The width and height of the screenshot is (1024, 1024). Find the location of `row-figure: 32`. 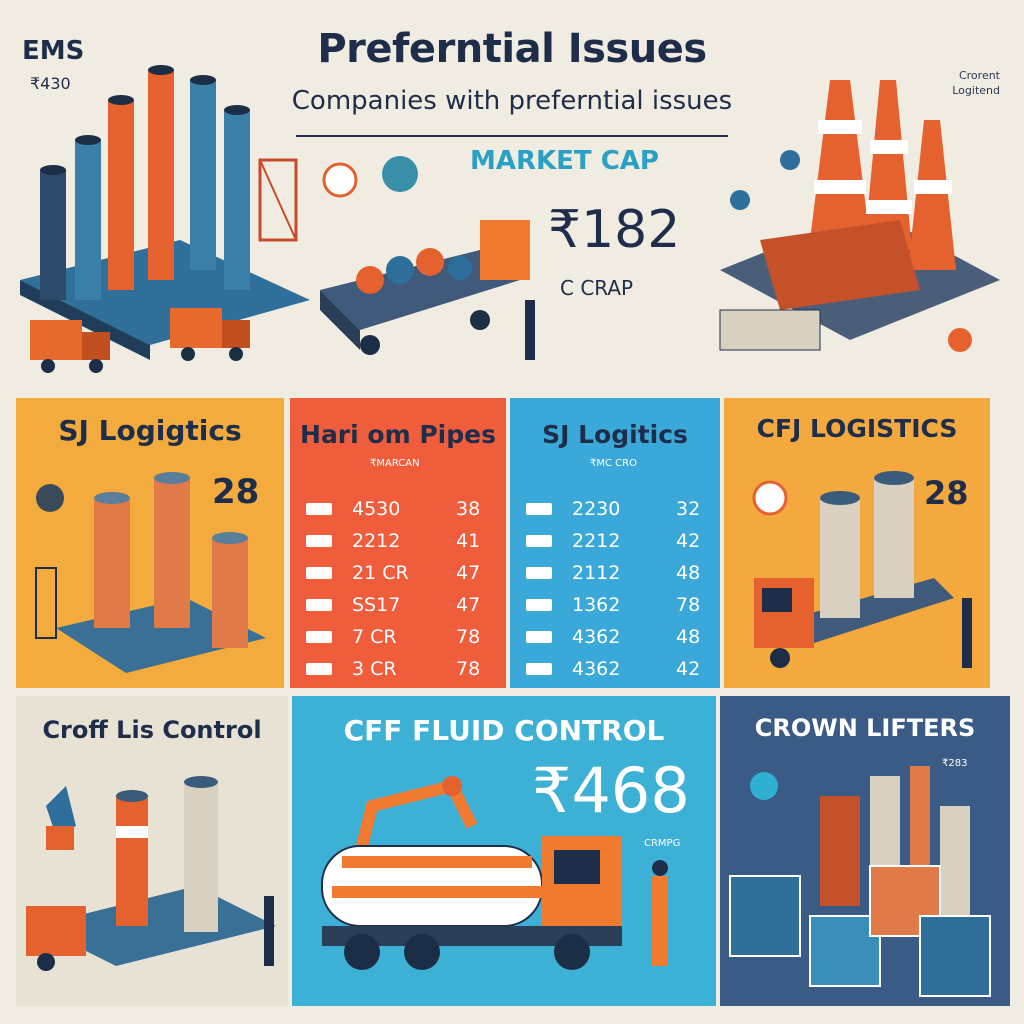

row-figure: 32 is located at coordinates (688, 509).